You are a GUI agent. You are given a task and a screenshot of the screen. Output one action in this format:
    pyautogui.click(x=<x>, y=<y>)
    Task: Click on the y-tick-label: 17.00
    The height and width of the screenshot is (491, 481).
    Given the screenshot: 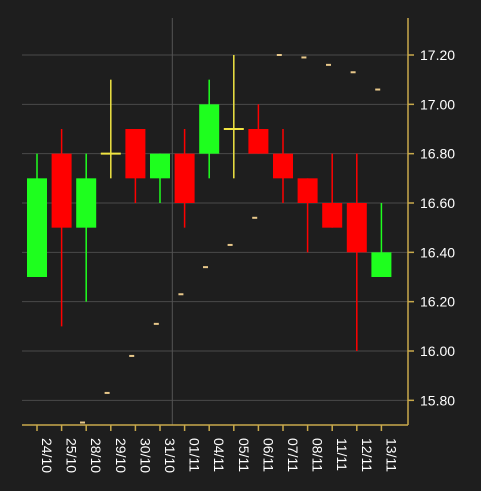 What is the action you would take?
    pyautogui.click(x=437, y=104)
    